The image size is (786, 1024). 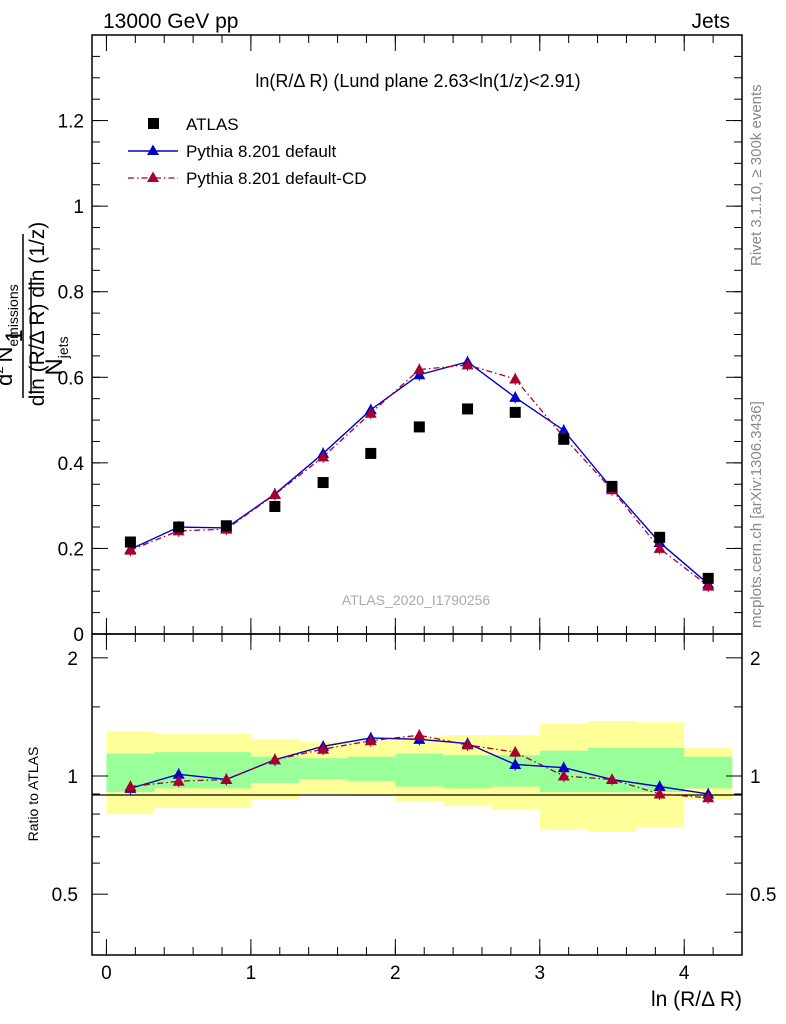 I want to click on x-tick-label: 3, so click(x=539, y=973).